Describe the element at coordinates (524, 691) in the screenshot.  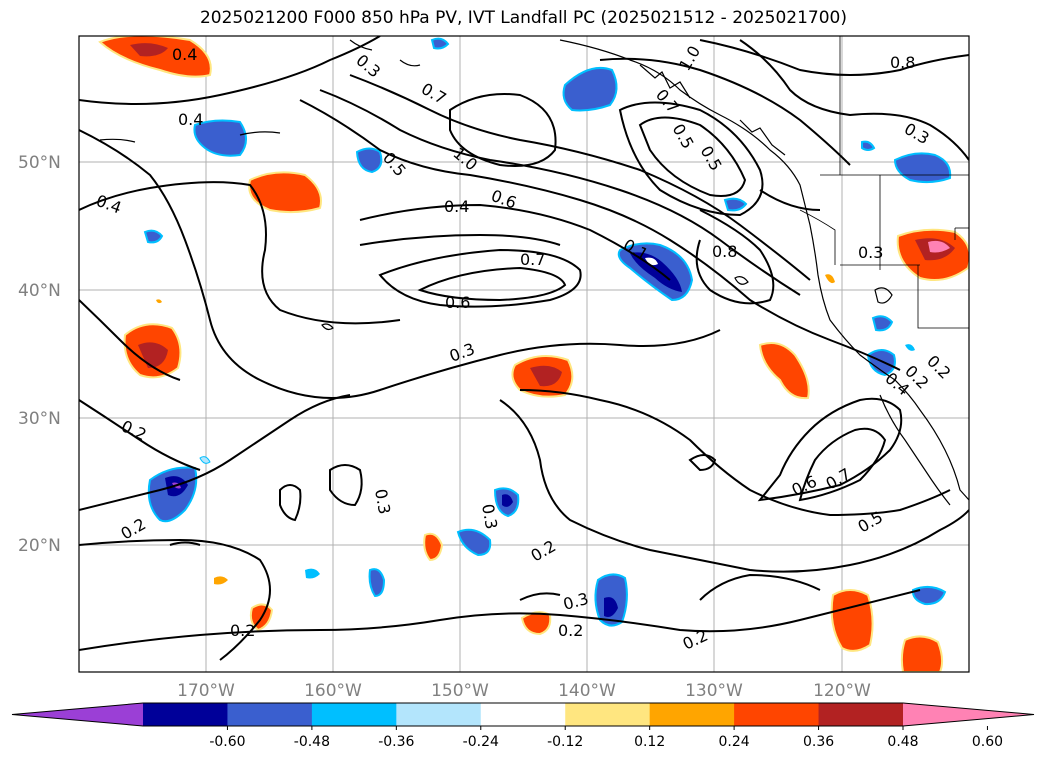
I see `longitude-labels: 170°W 160°W 150°W 140°W 130°W 120°W` at that location.